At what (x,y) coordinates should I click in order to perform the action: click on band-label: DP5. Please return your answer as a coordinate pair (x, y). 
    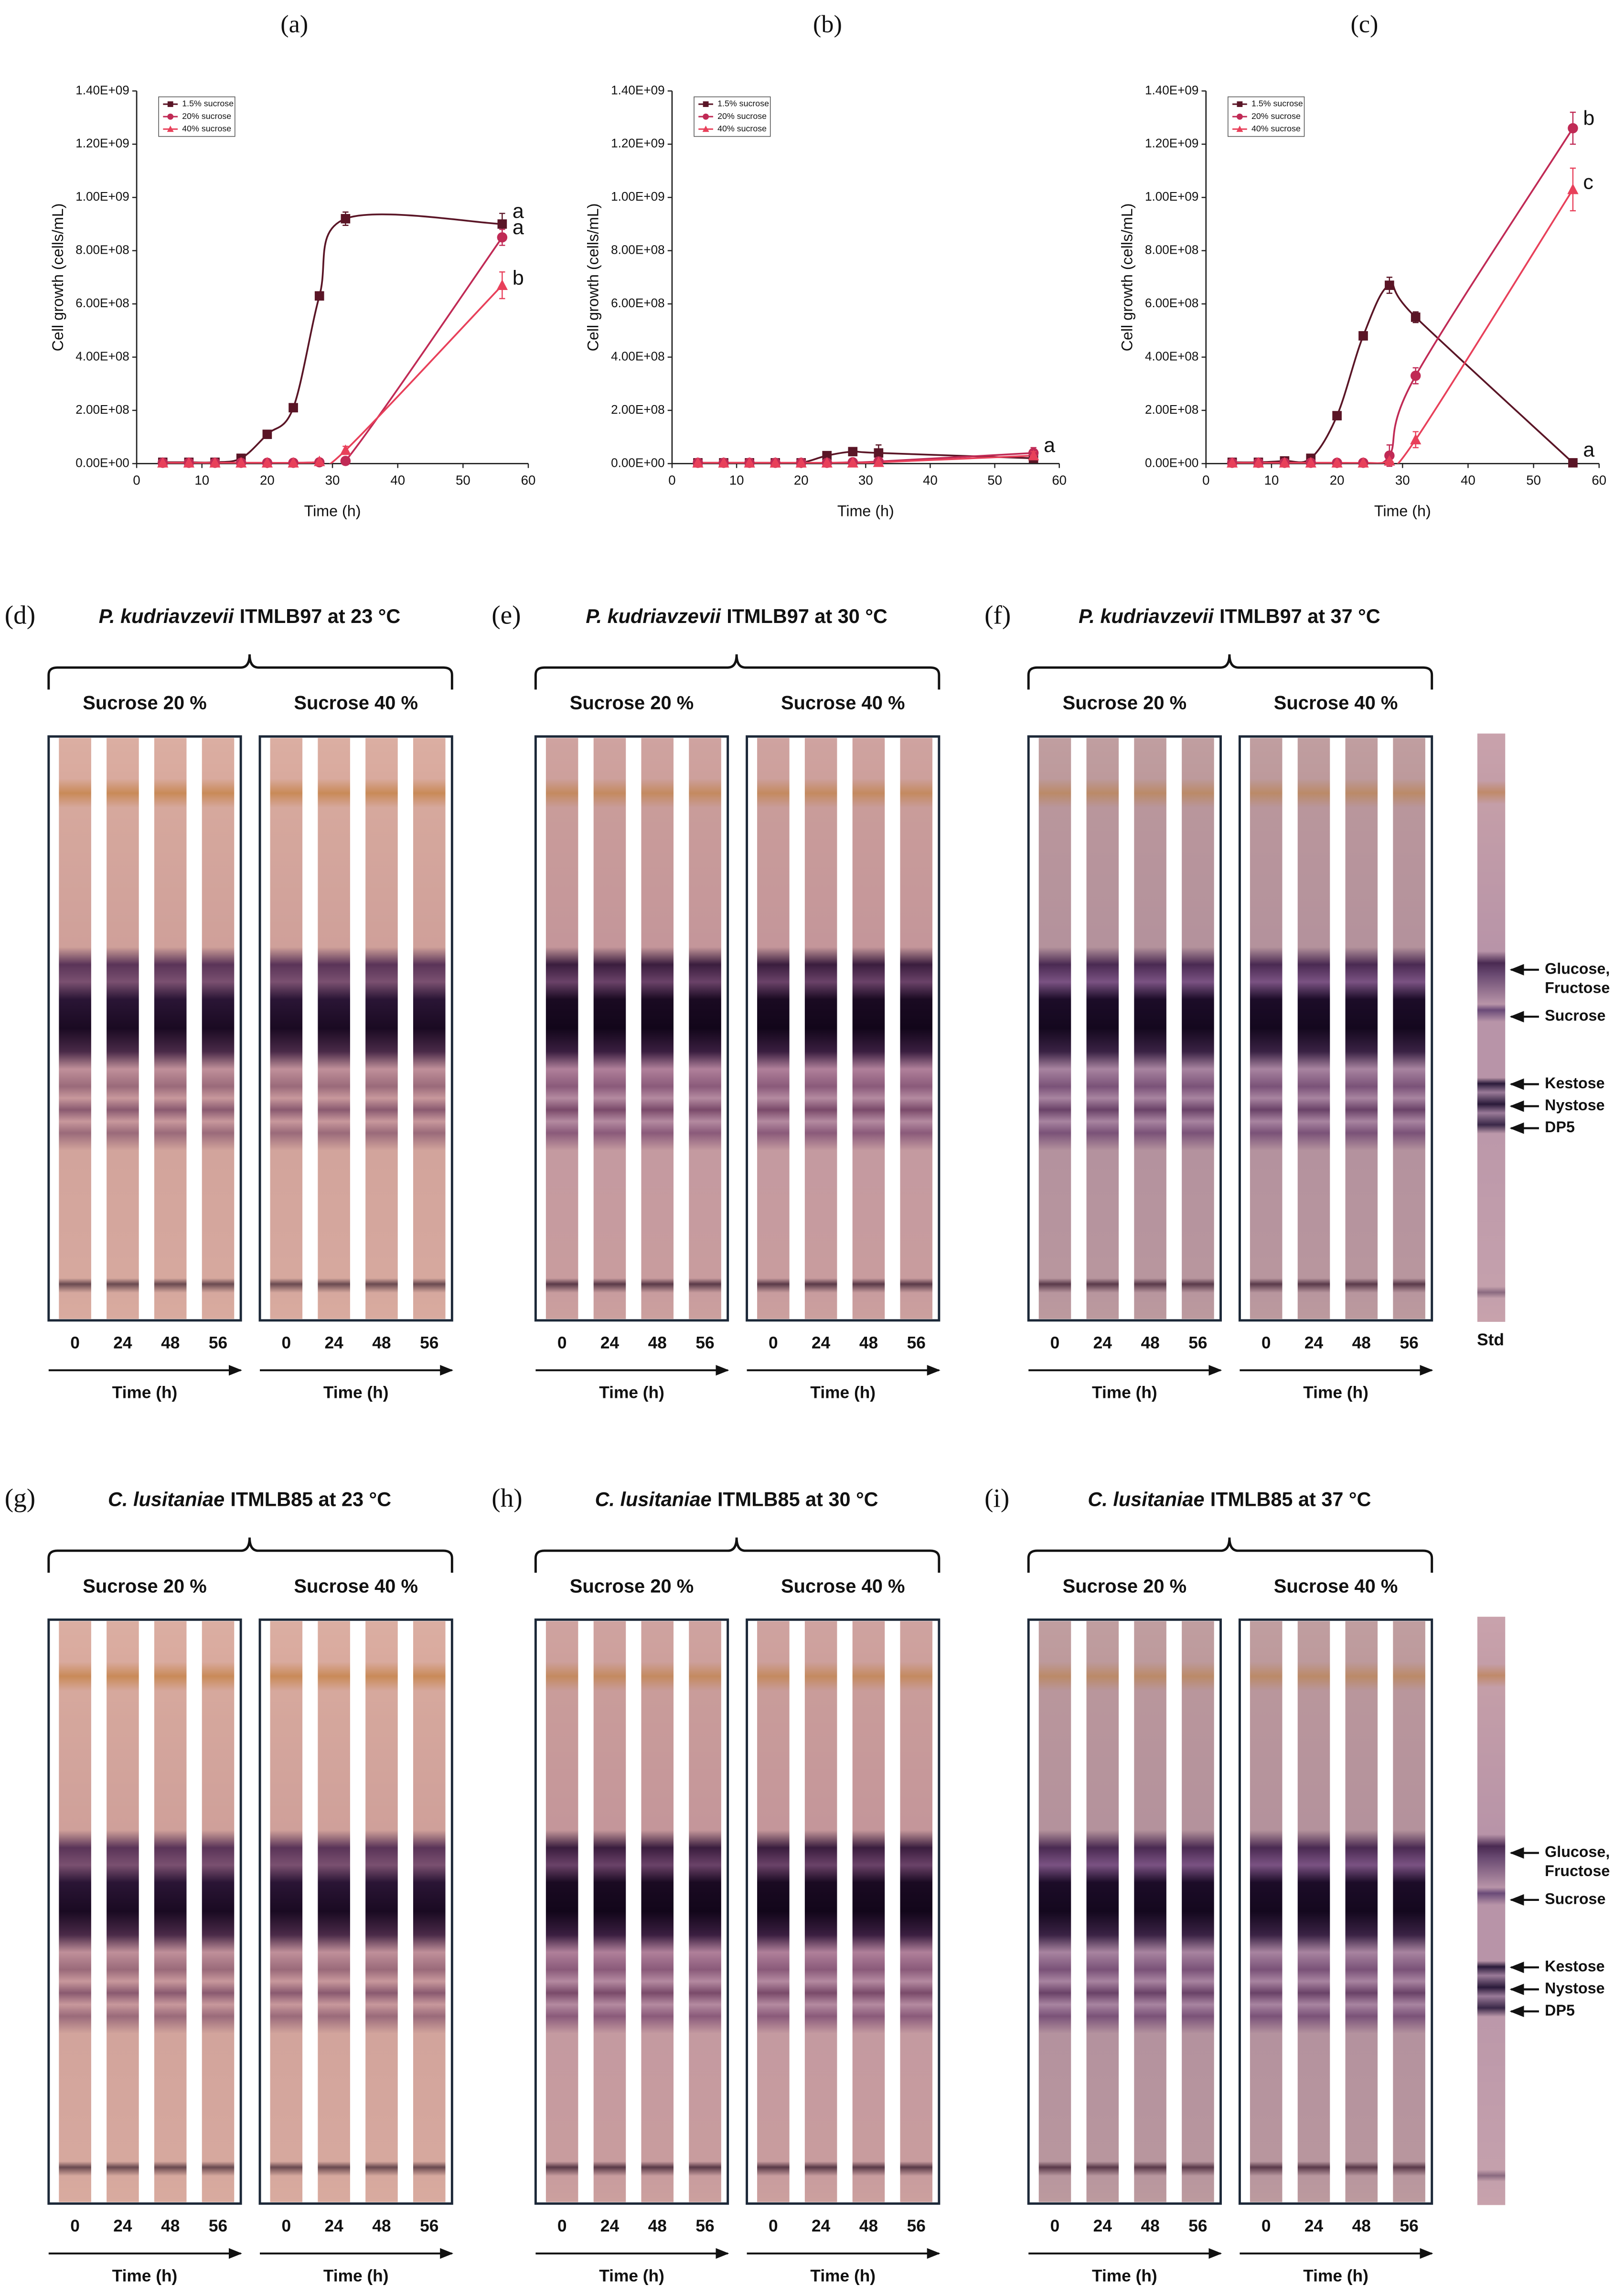
    Looking at the image, I should click on (1560, 1127).